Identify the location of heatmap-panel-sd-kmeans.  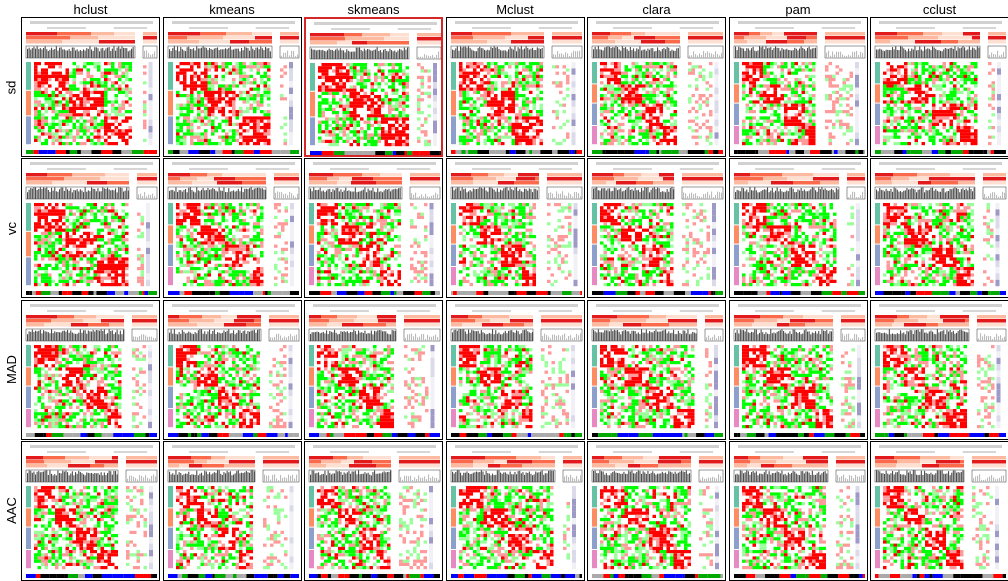
(232, 87).